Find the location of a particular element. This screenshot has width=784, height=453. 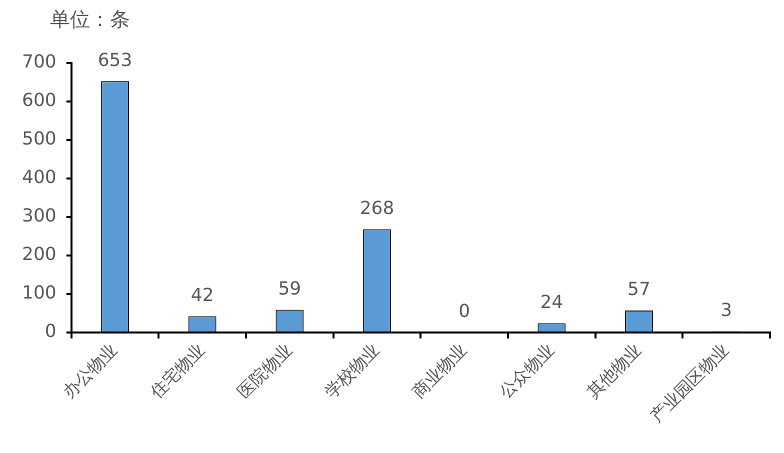

y-tick-label: 200 is located at coordinates (39, 255).